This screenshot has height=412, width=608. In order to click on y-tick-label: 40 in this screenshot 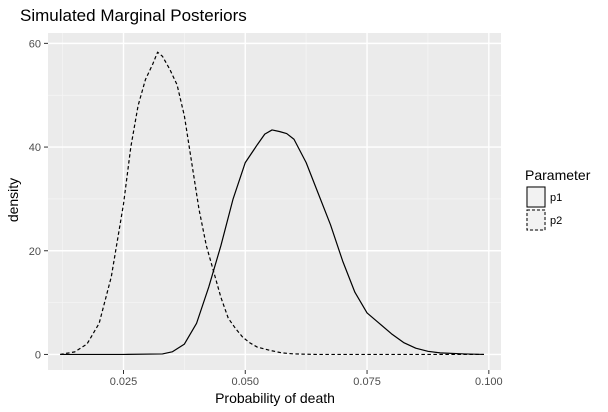, I will do `click(35, 148)`.